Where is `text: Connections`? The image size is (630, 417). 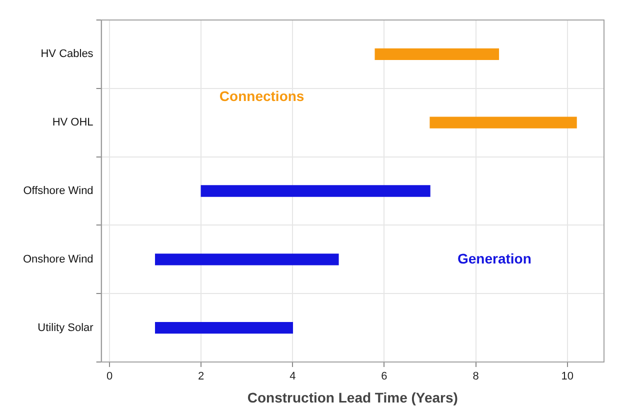 text: Connections is located at coordinates (261, 96).